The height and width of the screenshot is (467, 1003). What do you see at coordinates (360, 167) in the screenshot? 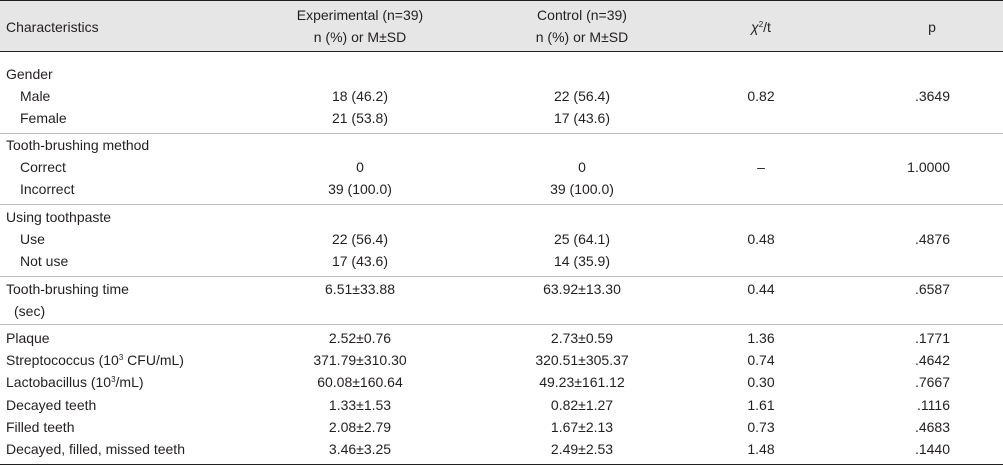
I see `correct-experimental: 0` at bounding box center [360, 167].